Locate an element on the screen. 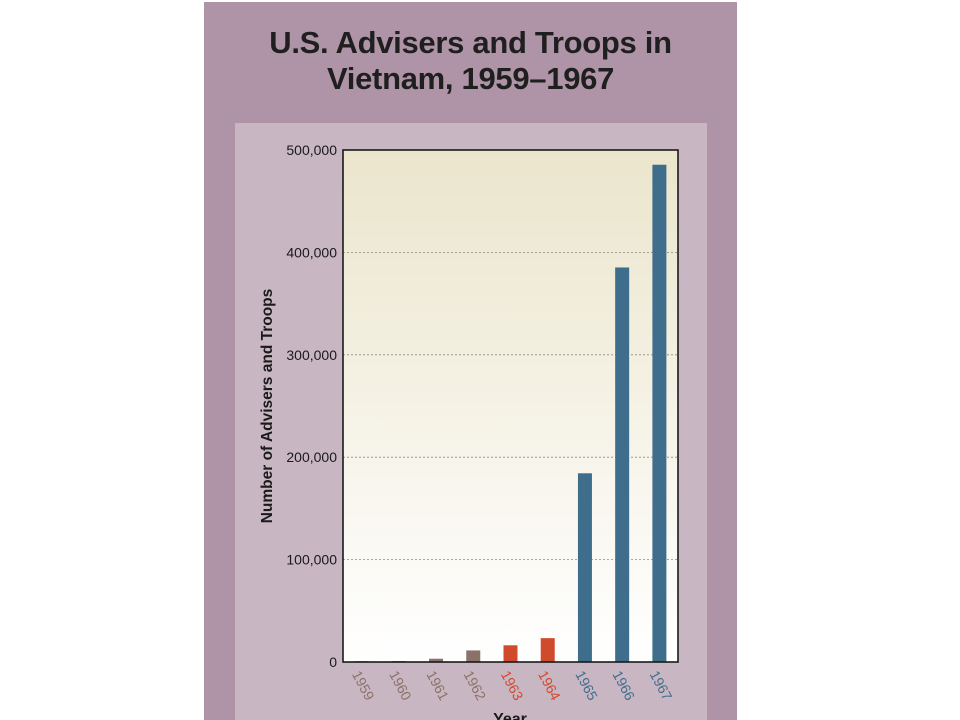  x-tick-label-1959: 1959 is located at coordinates (363, 685).